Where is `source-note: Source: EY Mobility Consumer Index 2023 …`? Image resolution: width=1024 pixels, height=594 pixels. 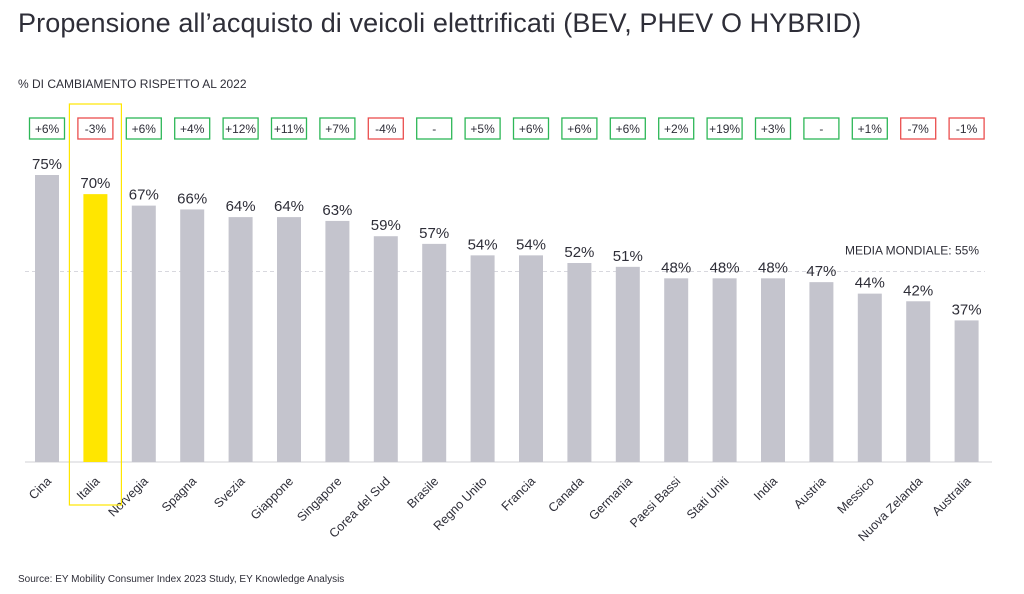 source-note: Source: EY Mobility Consumer Index 2023 … is located at coordinates (181, 579).